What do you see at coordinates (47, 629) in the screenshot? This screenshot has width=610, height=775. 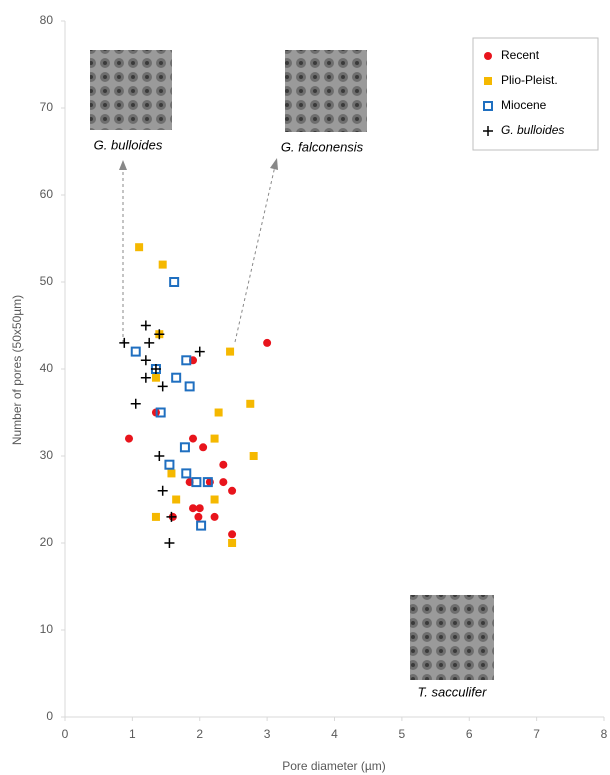 I see `y-tick-label: 10` at bounding box center [47, 629].